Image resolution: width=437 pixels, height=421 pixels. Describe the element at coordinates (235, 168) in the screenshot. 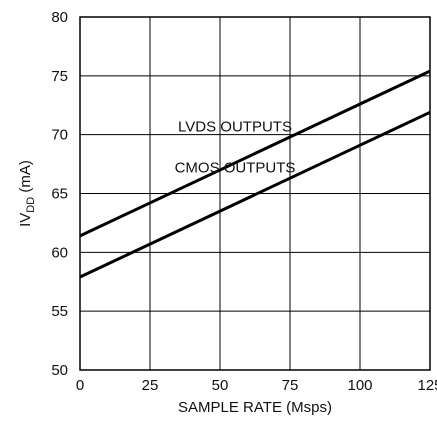

I see `series-label-2: CMOS OUTPUTS` at that location.